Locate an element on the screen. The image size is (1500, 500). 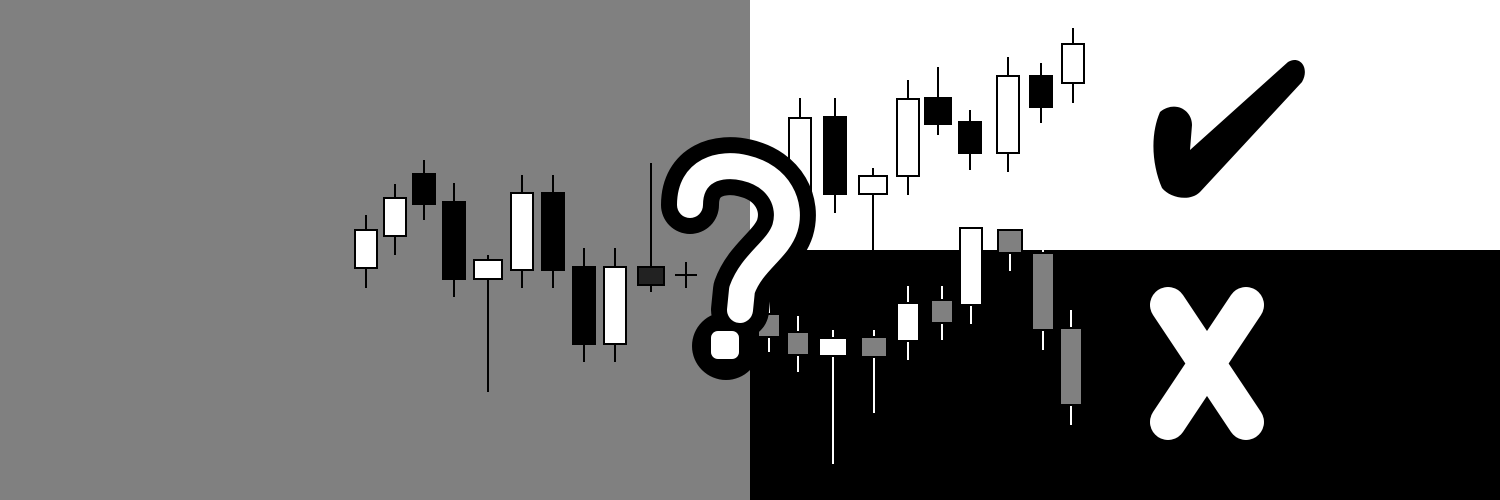
crosshair-icon is located at coordinates (686, 275).